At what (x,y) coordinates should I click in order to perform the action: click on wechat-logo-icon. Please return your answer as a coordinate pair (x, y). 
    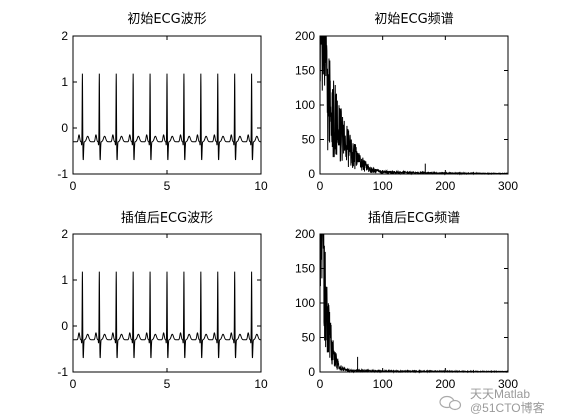
    Looking at the image, I should click on (450, 403).